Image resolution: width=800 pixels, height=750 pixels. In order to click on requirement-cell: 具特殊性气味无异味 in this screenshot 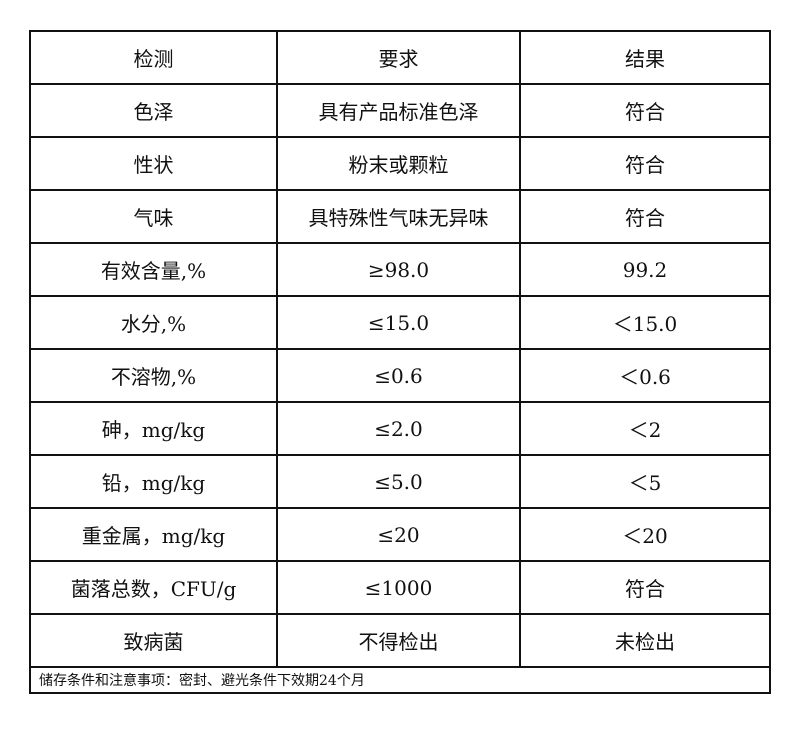, I will do `click(398, 216)`.